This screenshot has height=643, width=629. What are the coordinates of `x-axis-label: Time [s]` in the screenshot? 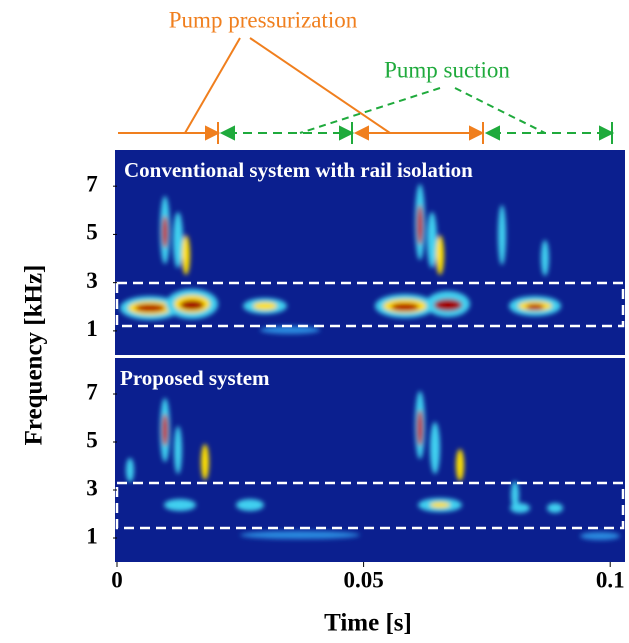 It's located at (368, 623).